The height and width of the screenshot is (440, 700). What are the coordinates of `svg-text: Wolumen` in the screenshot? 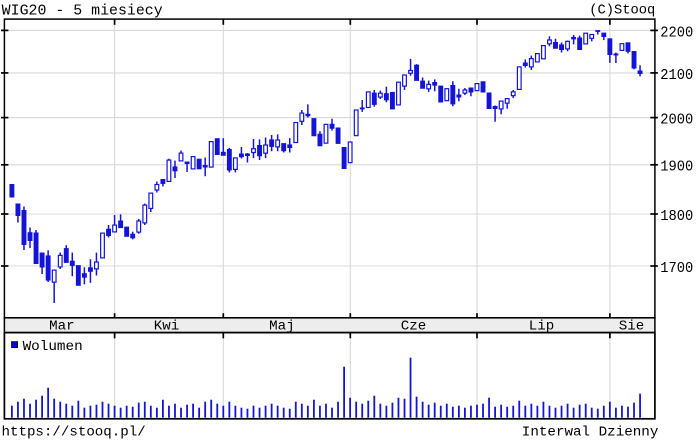 It's located at (53, 347).